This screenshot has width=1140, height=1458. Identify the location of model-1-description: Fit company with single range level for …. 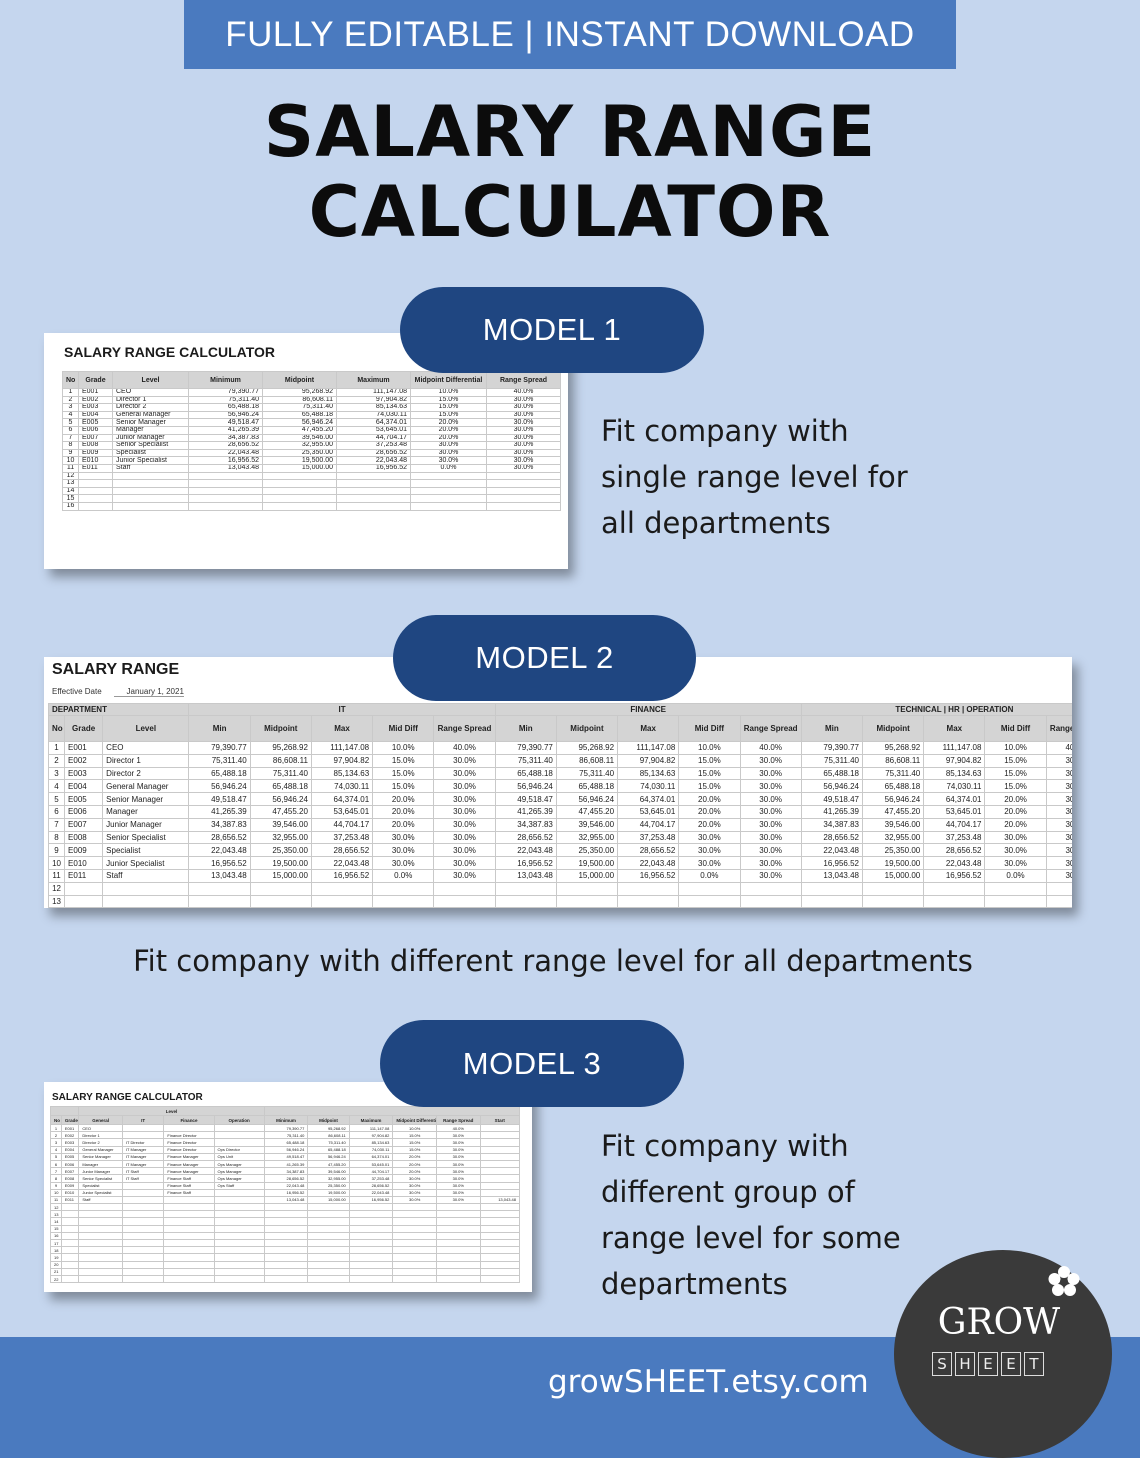
(754, 477).